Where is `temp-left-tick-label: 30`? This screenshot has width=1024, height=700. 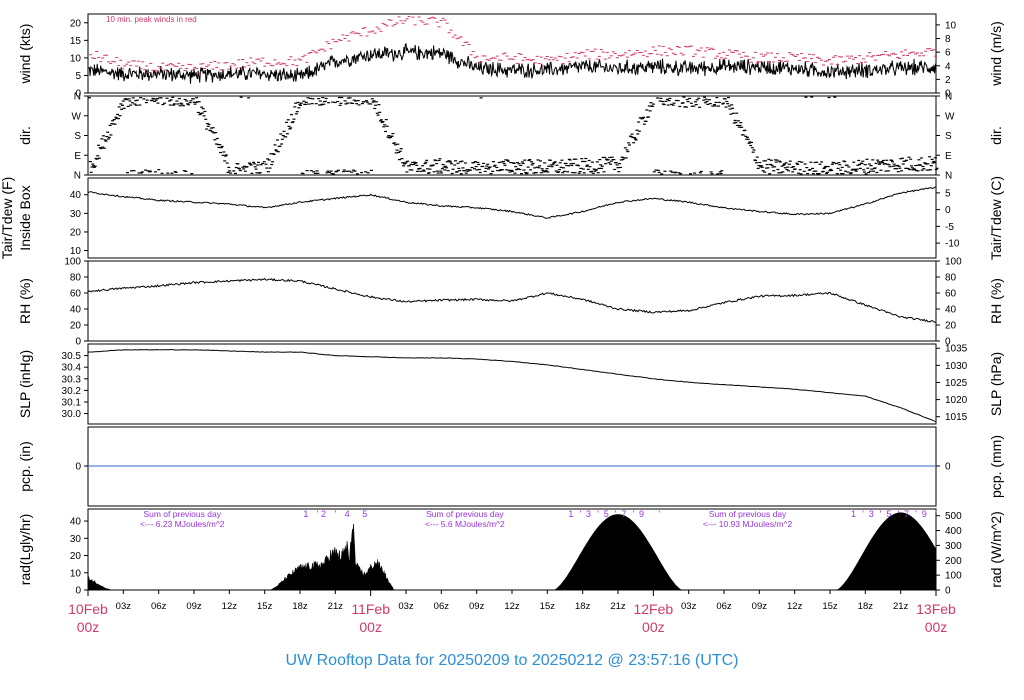
temp-left-tick-label: 30 is located at coordinates (76, 214).